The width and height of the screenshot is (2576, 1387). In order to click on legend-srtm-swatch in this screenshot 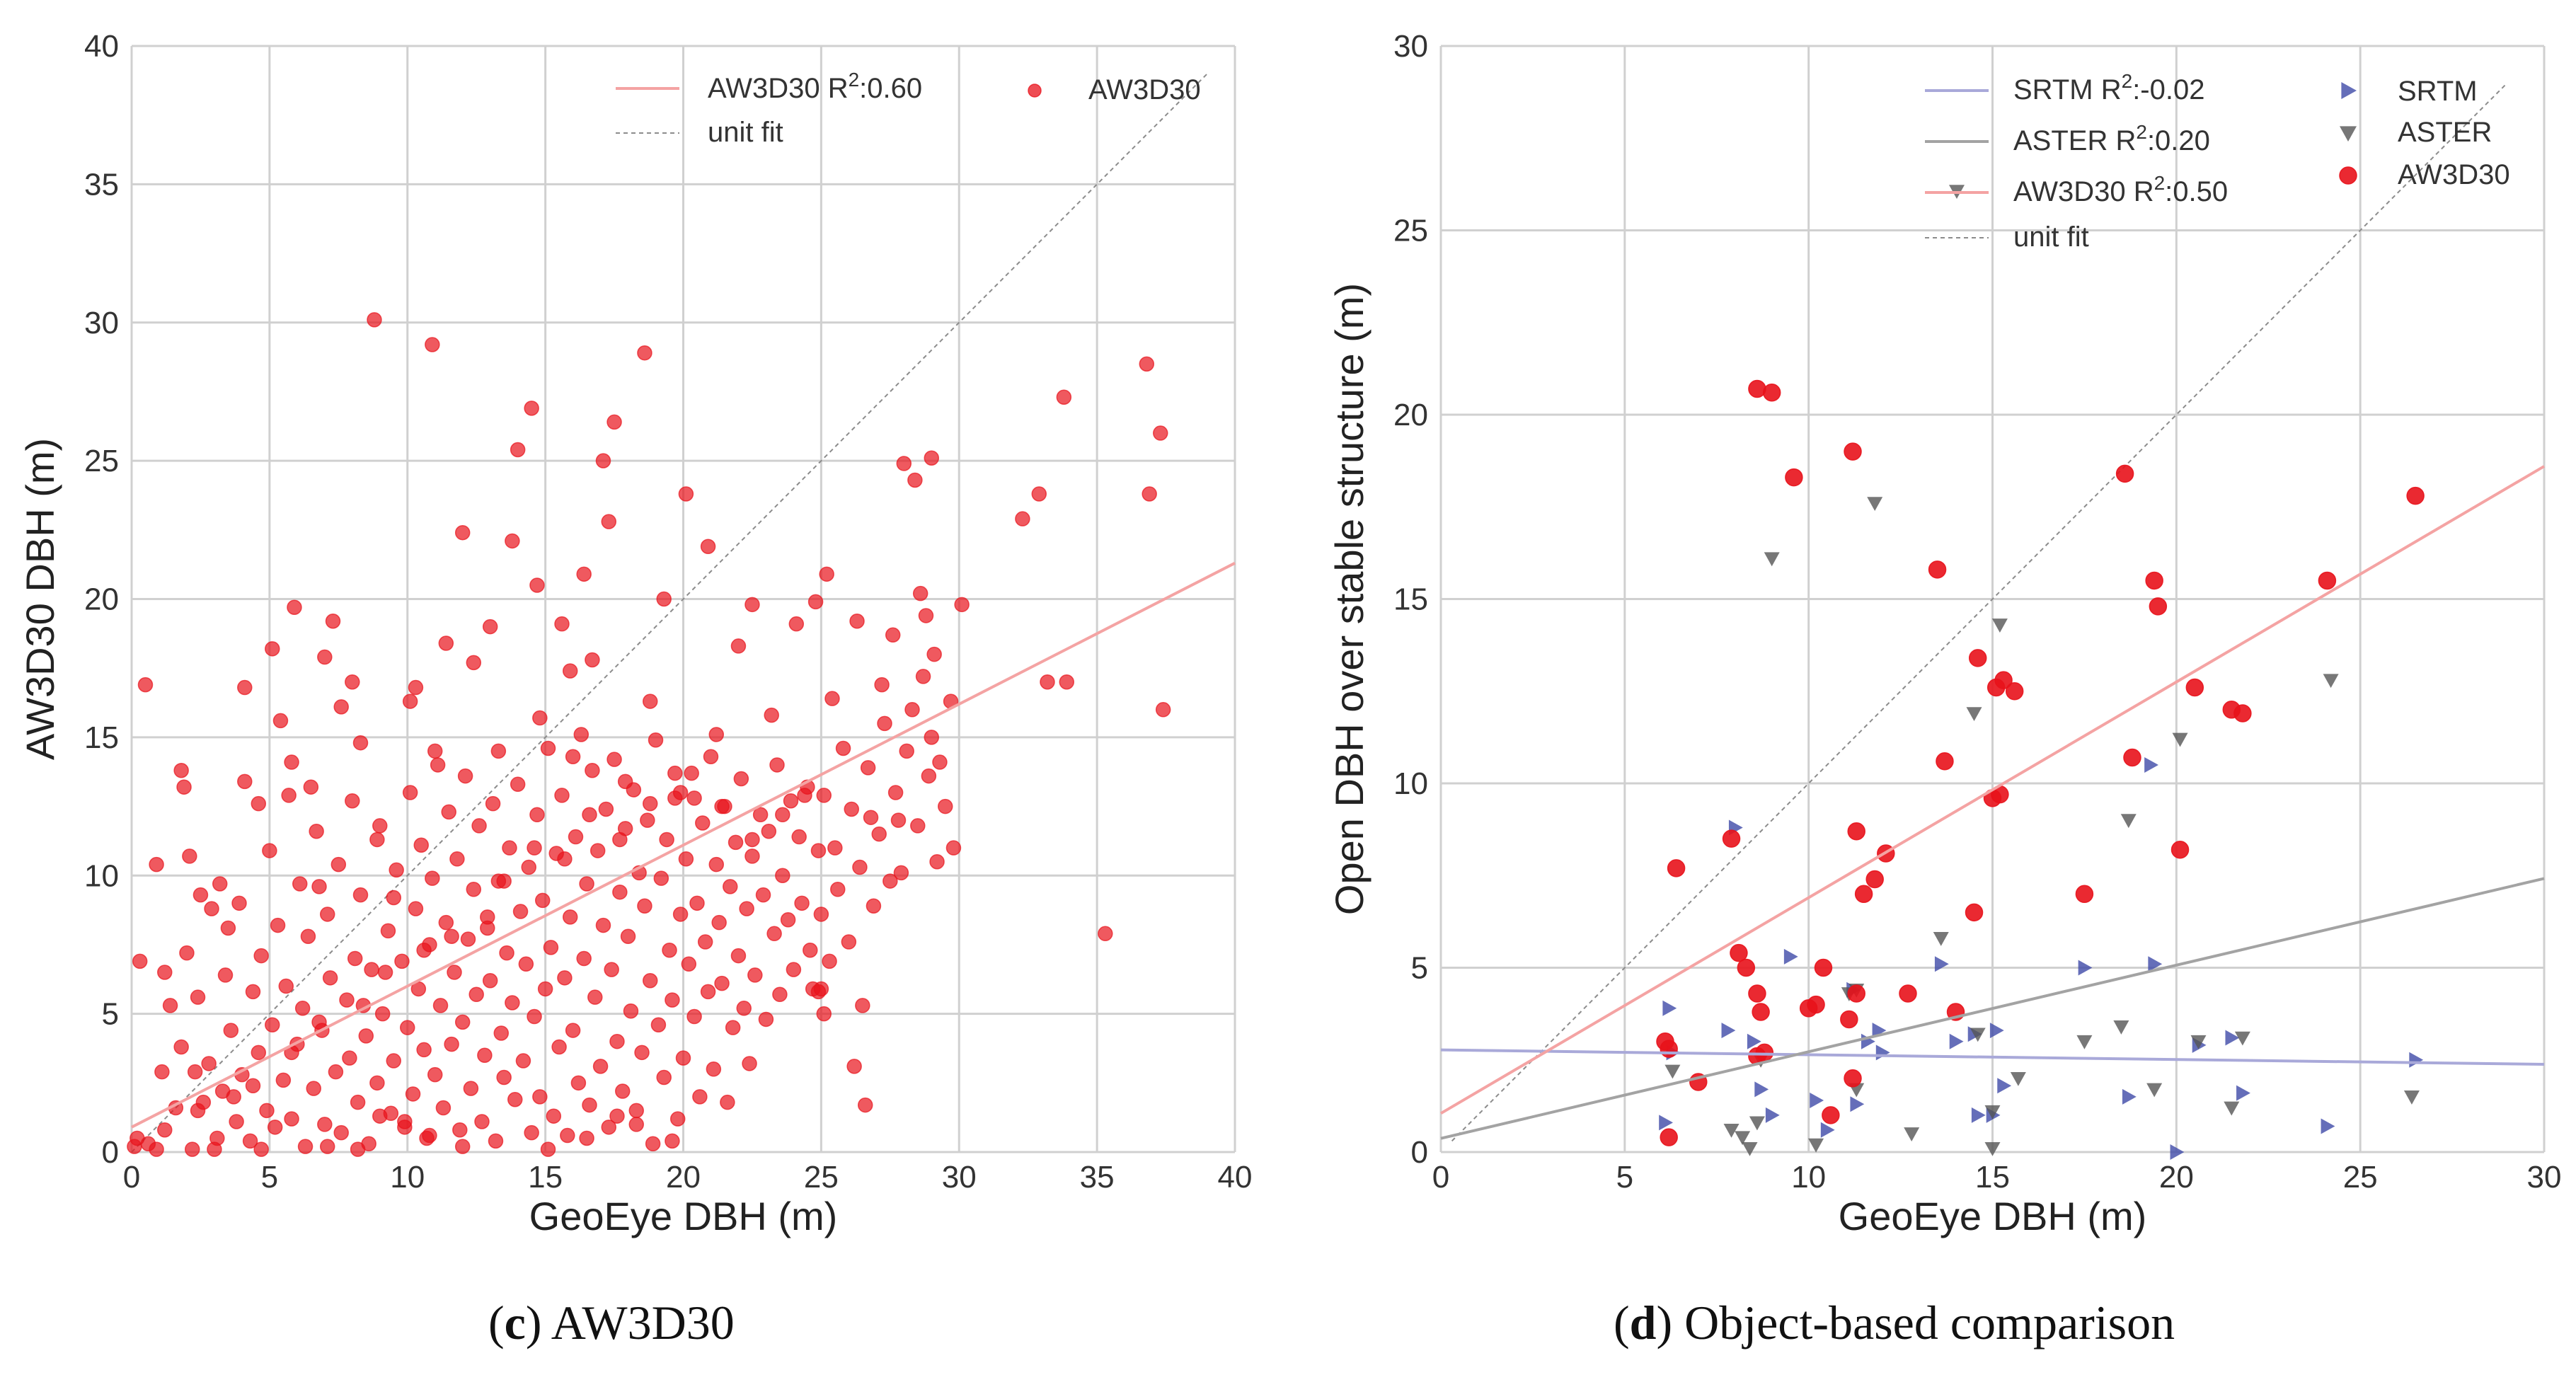, I will do `click(2349, 90)`.